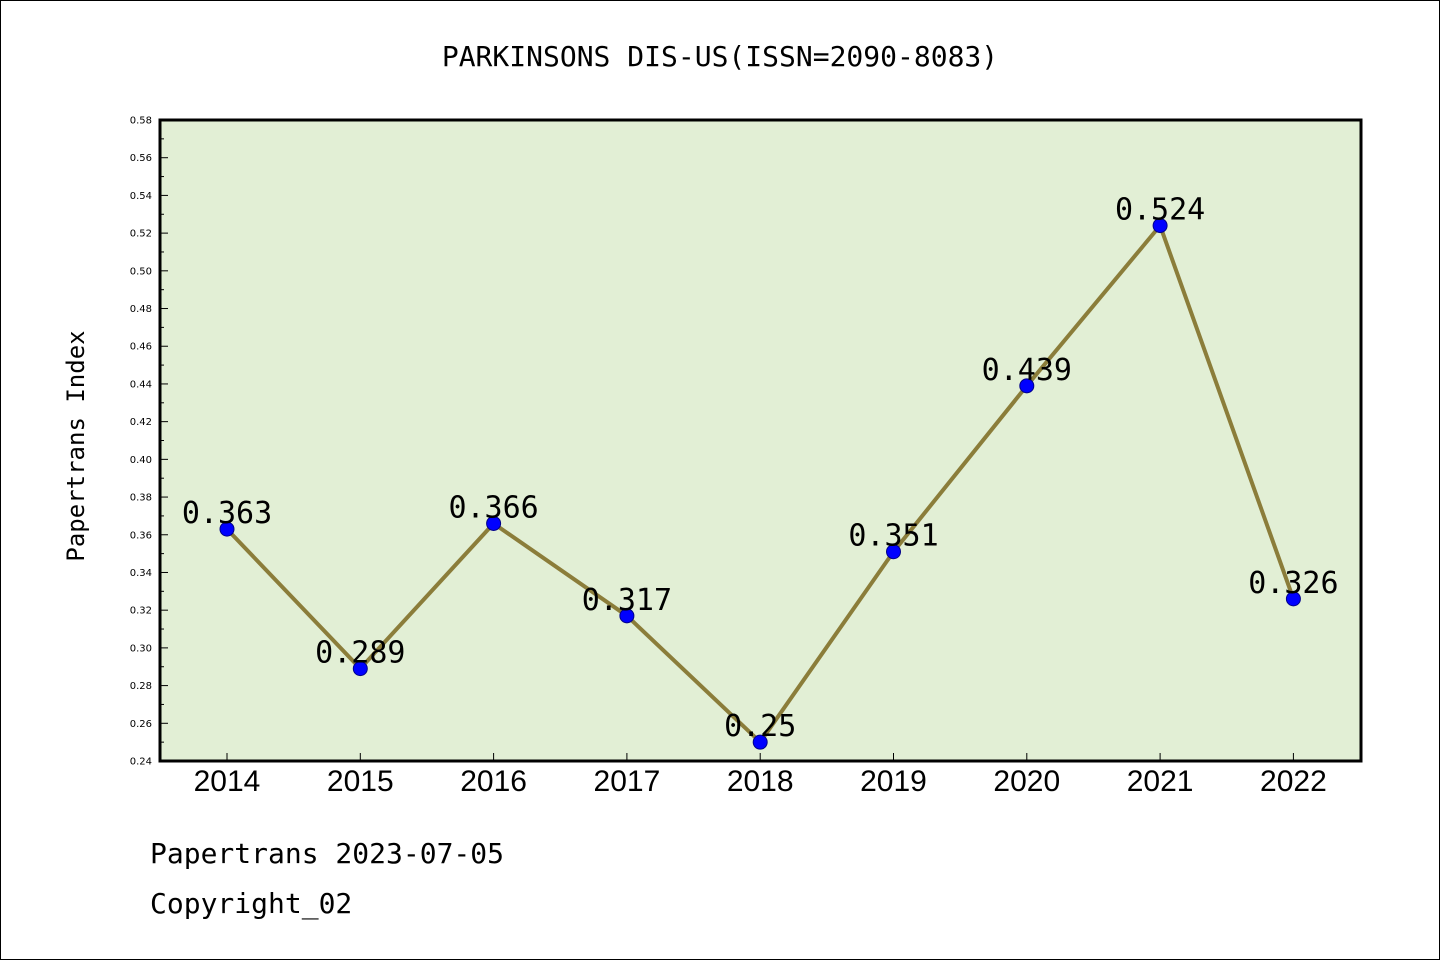 The image size is (1440, 960). What do you see at coordinates (493, 507) in the screenshot?
I see `data-label: 0.366` at bounding box center [493, 507].